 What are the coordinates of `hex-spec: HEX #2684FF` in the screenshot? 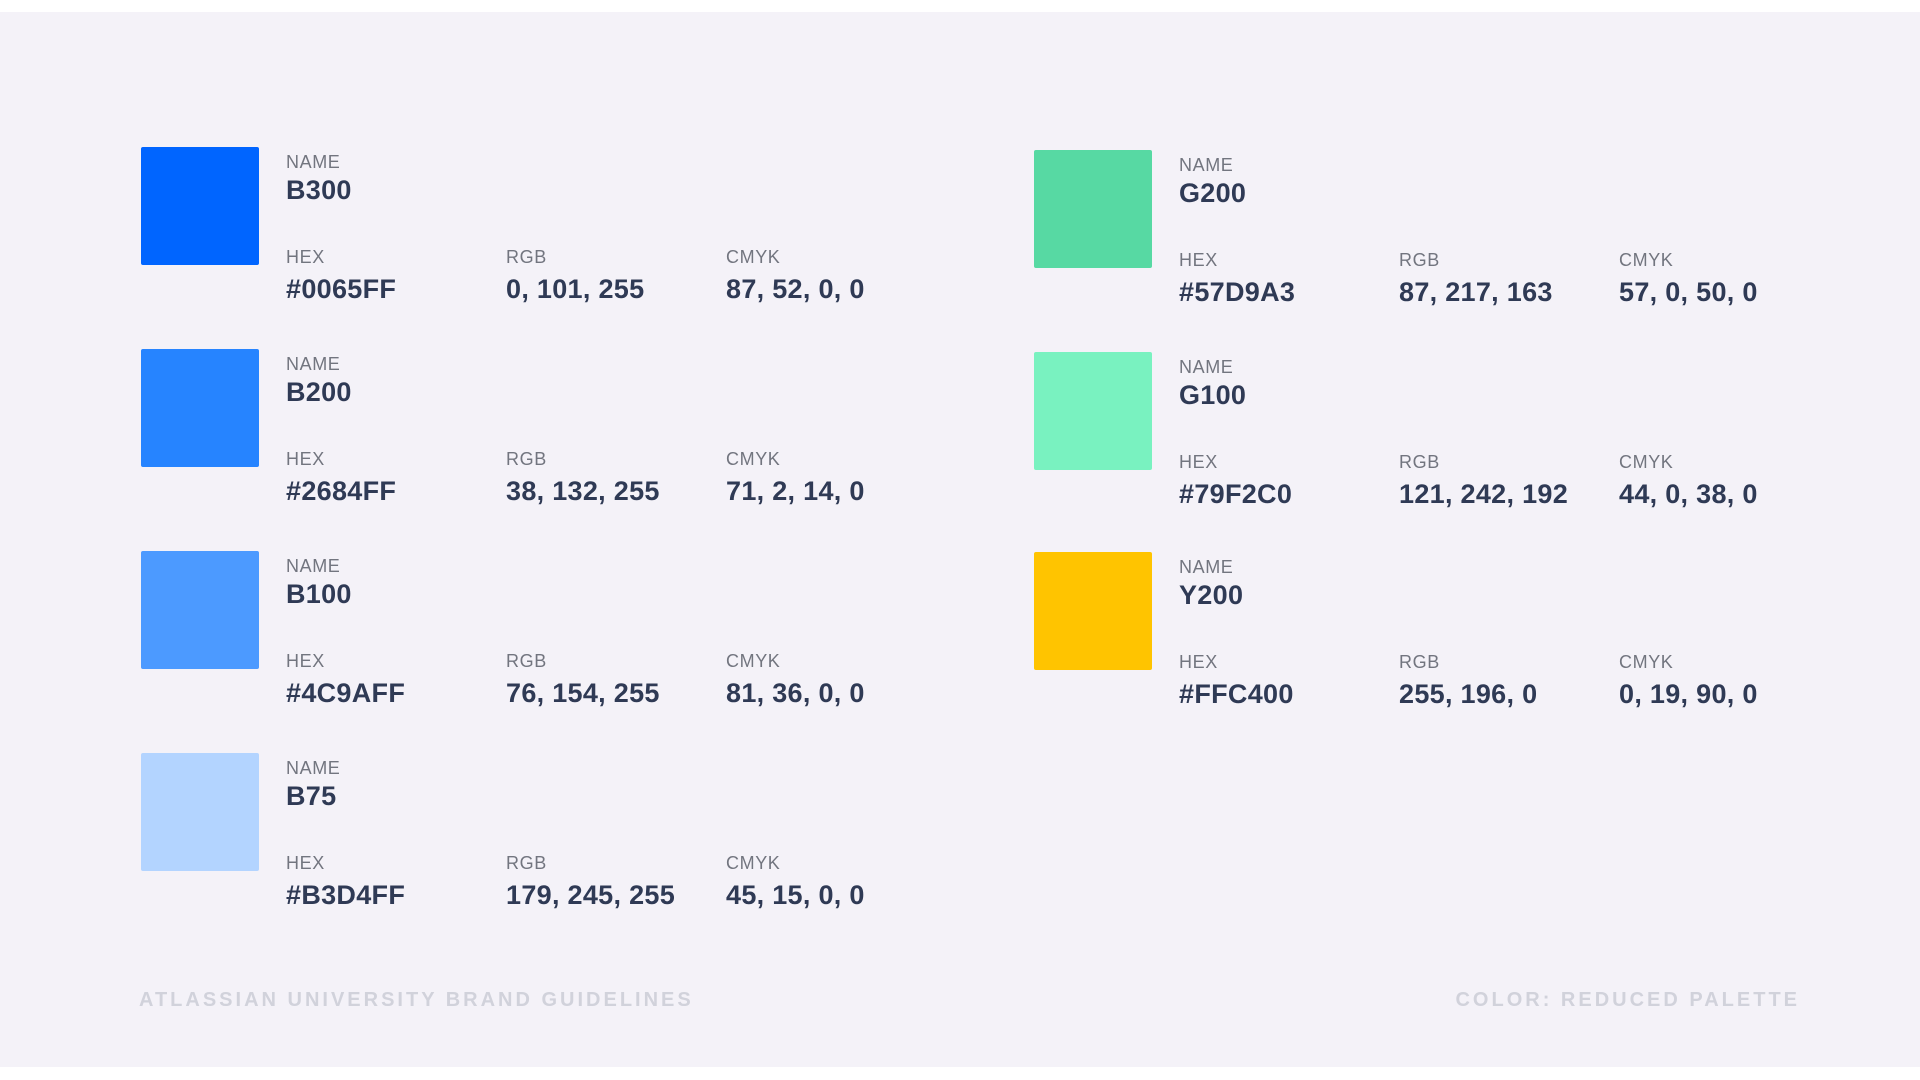 It's located at (341, 478).